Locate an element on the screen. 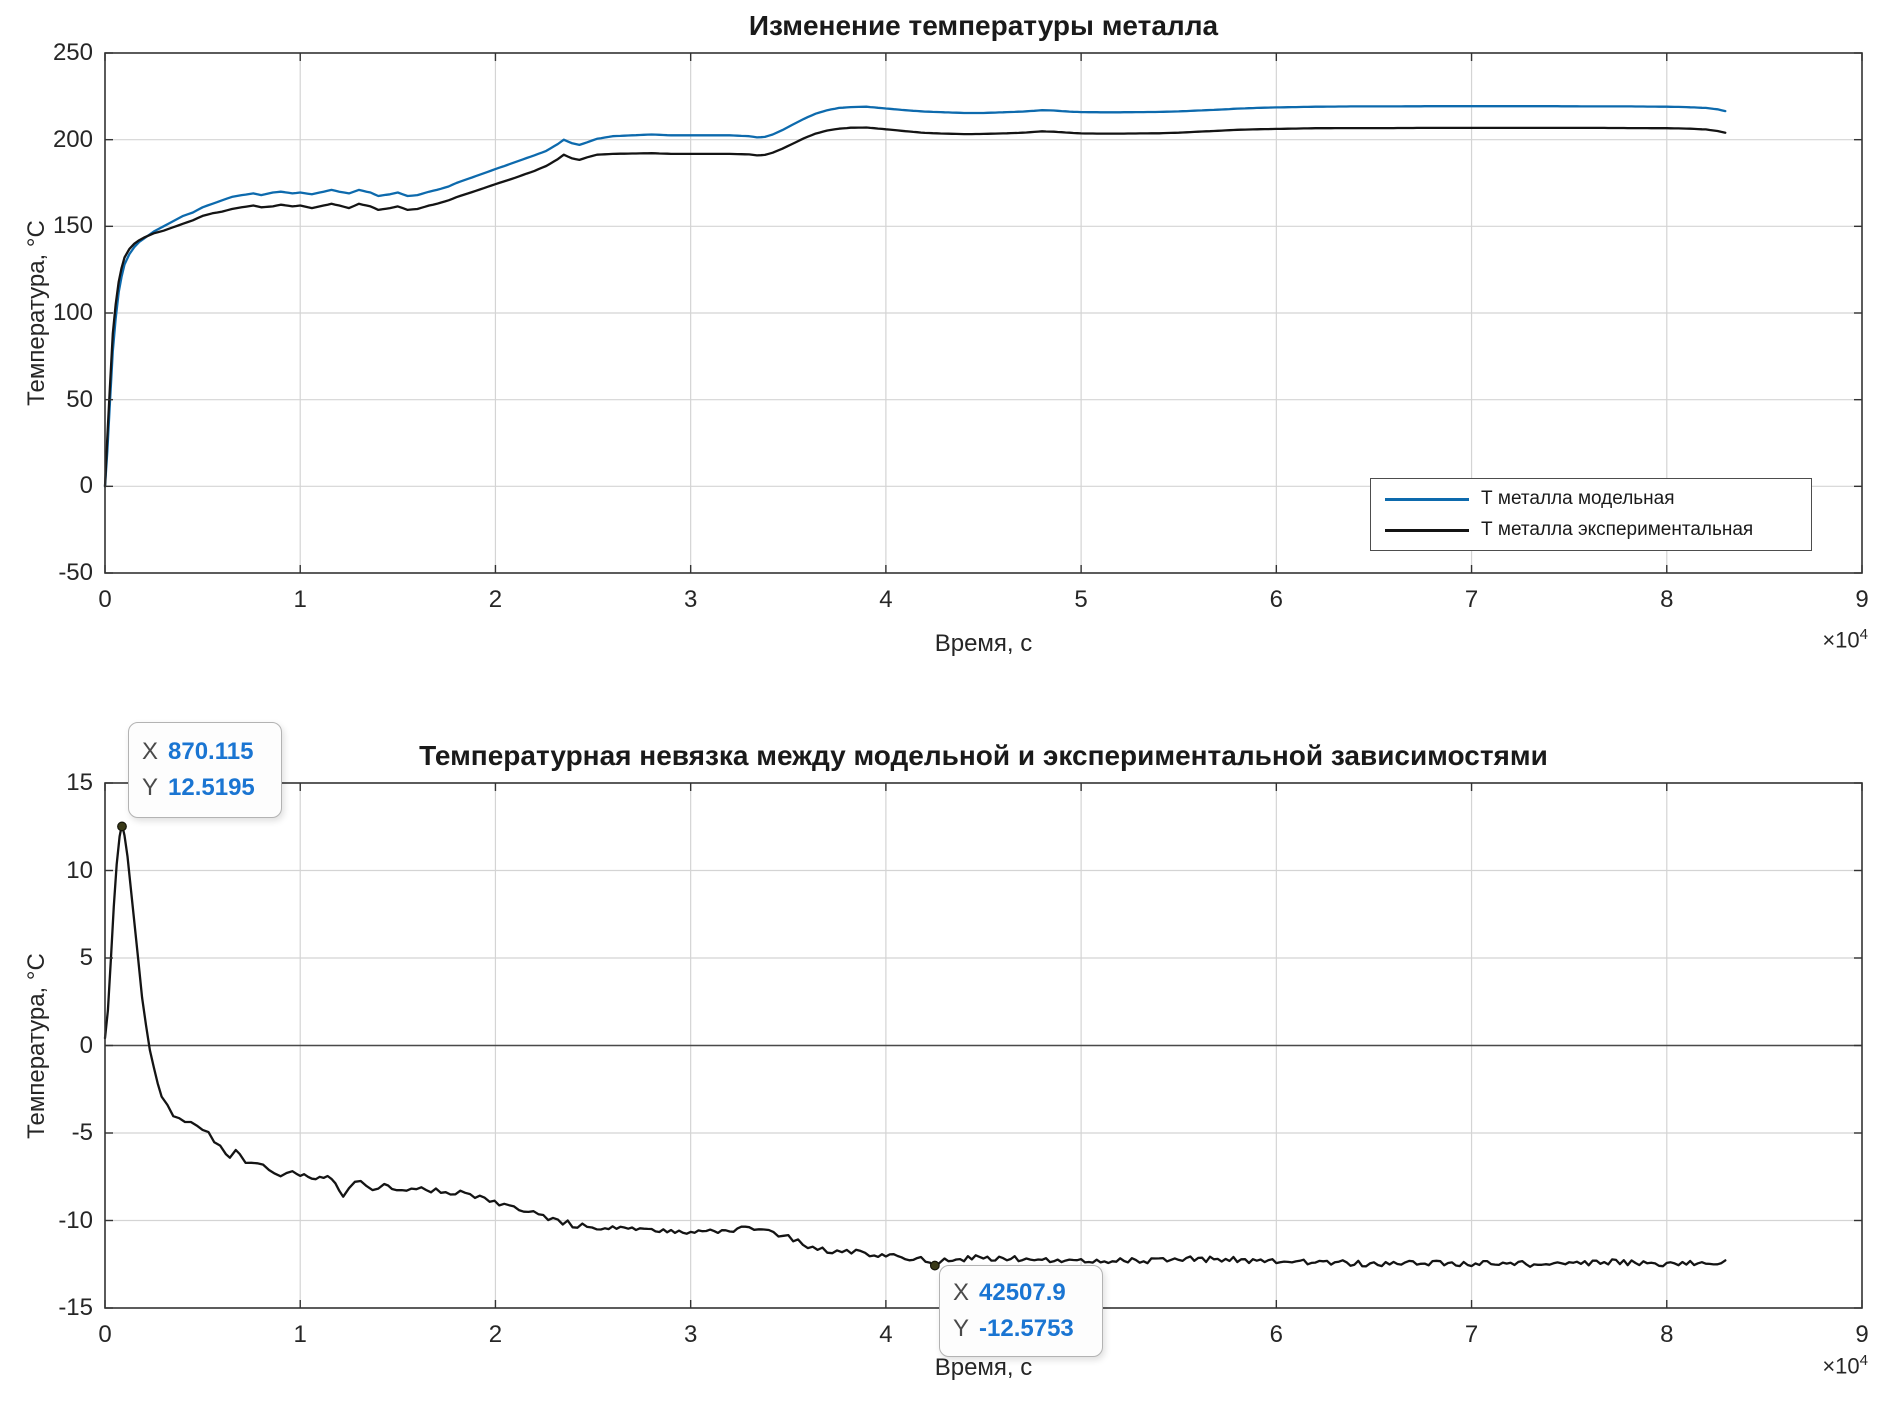 The width and height of the screenshot is (1890, 1409). datatip-x-row: X 870.115 is located at coordinates (205, 752).